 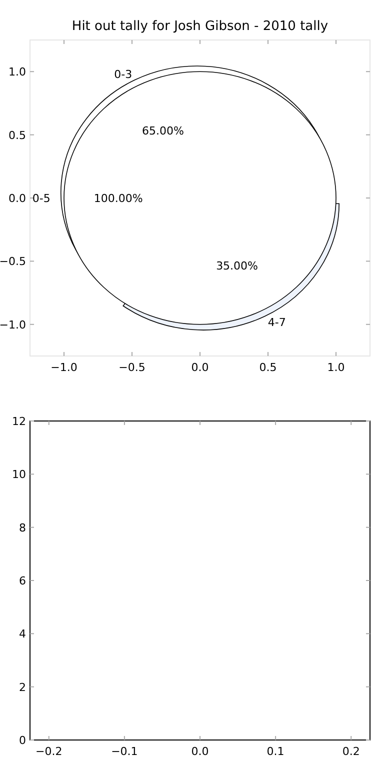 I want to click on y-tick-label: 12, so click(x=19, y=421).